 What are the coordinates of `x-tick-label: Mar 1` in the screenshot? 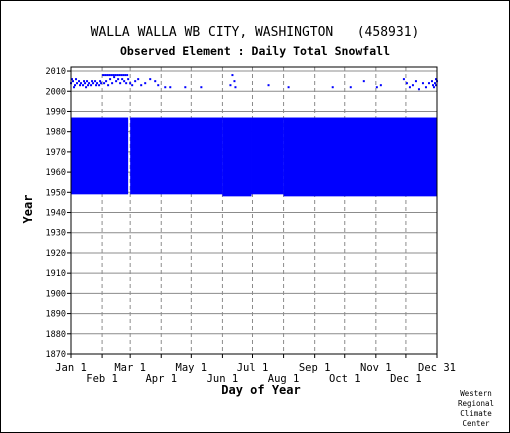 It's located at (130, 368).